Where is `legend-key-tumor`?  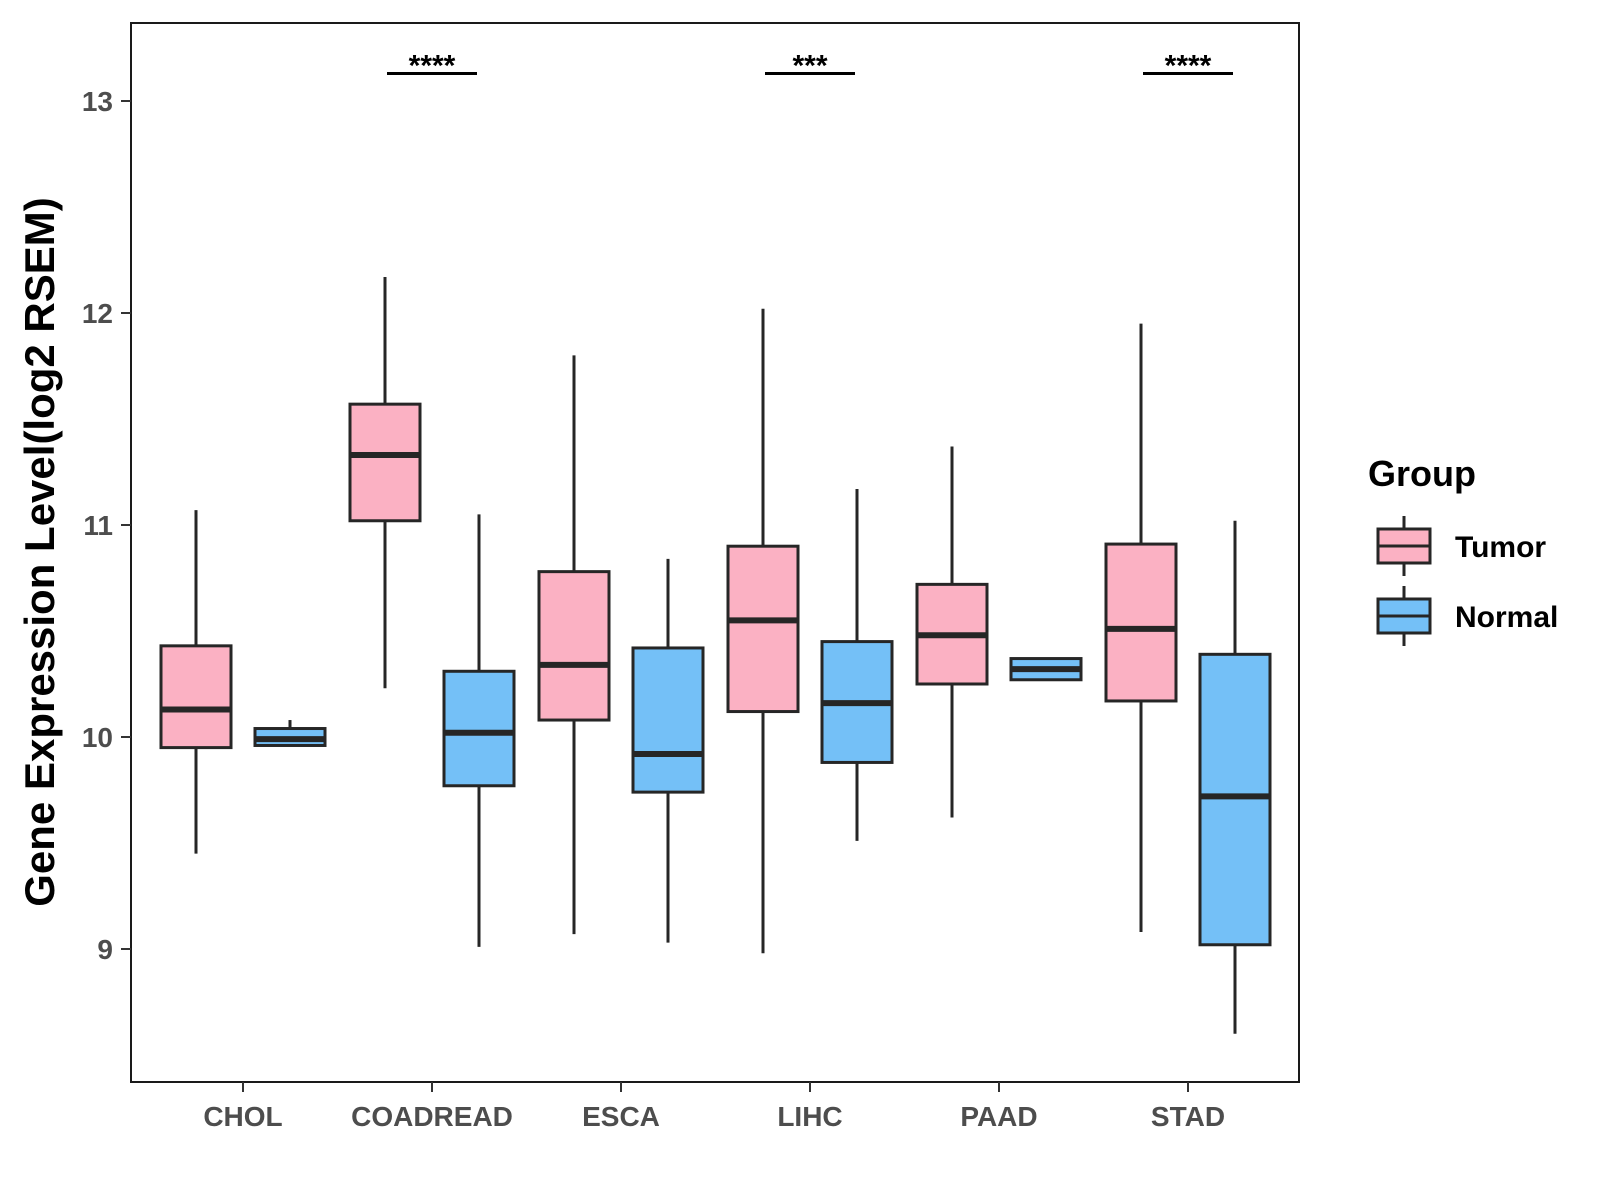
legend-key-tumor is located at coordinates (1404, 546).